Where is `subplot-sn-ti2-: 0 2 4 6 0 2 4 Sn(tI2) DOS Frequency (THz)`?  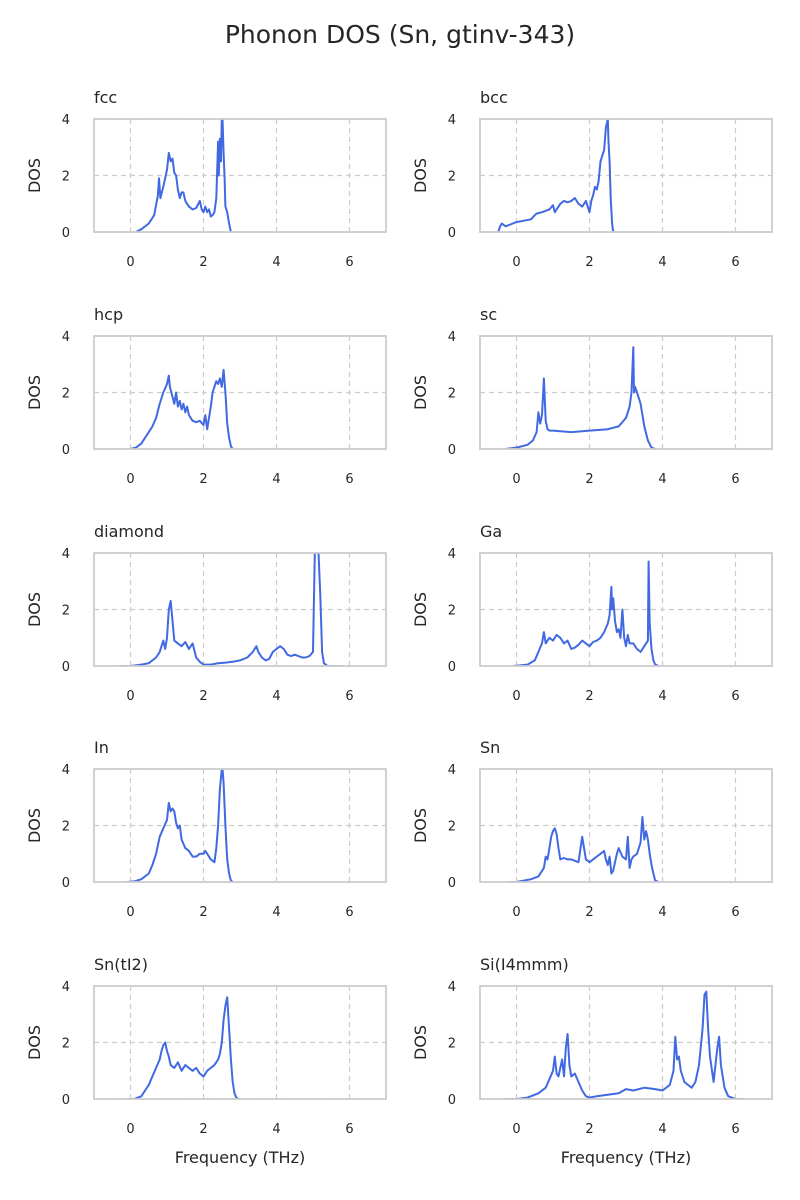 subplot-sn-ti2-: 0 2 4 6 0 2 4 Sn(tI2) DOS Frequency (THz) is located at coordinates (206, 1061).